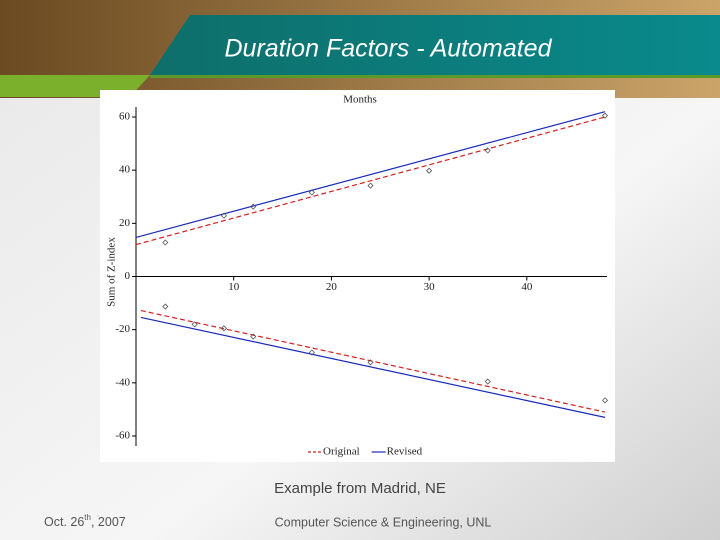 The width and height of the screenshot is (720, 540). What do you see at coordinates (360, 100) in the screenshot?
I see `x-axis-label: Months` at bounding box center [360, 100].